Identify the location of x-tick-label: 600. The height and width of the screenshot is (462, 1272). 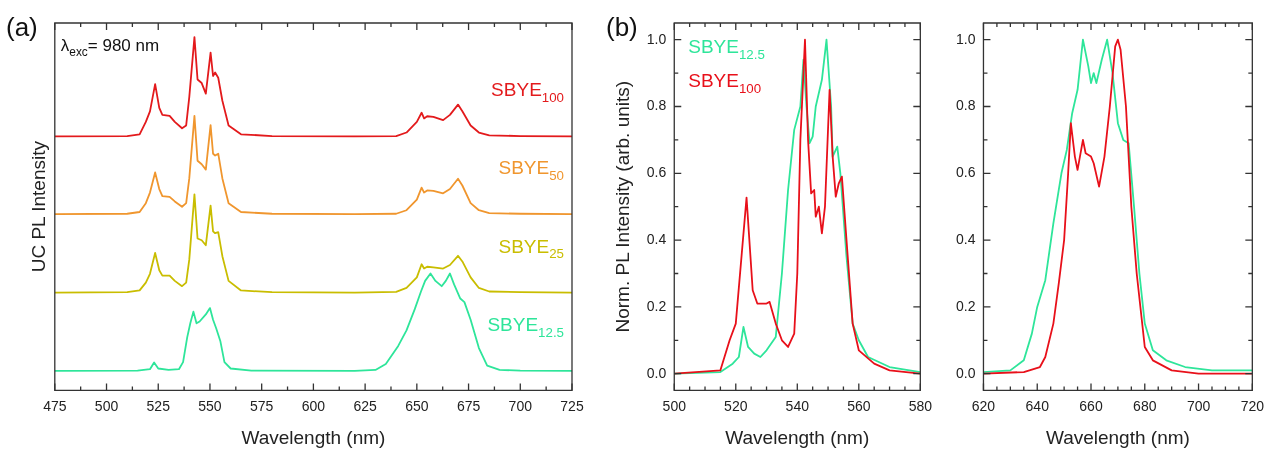
(313, 405).